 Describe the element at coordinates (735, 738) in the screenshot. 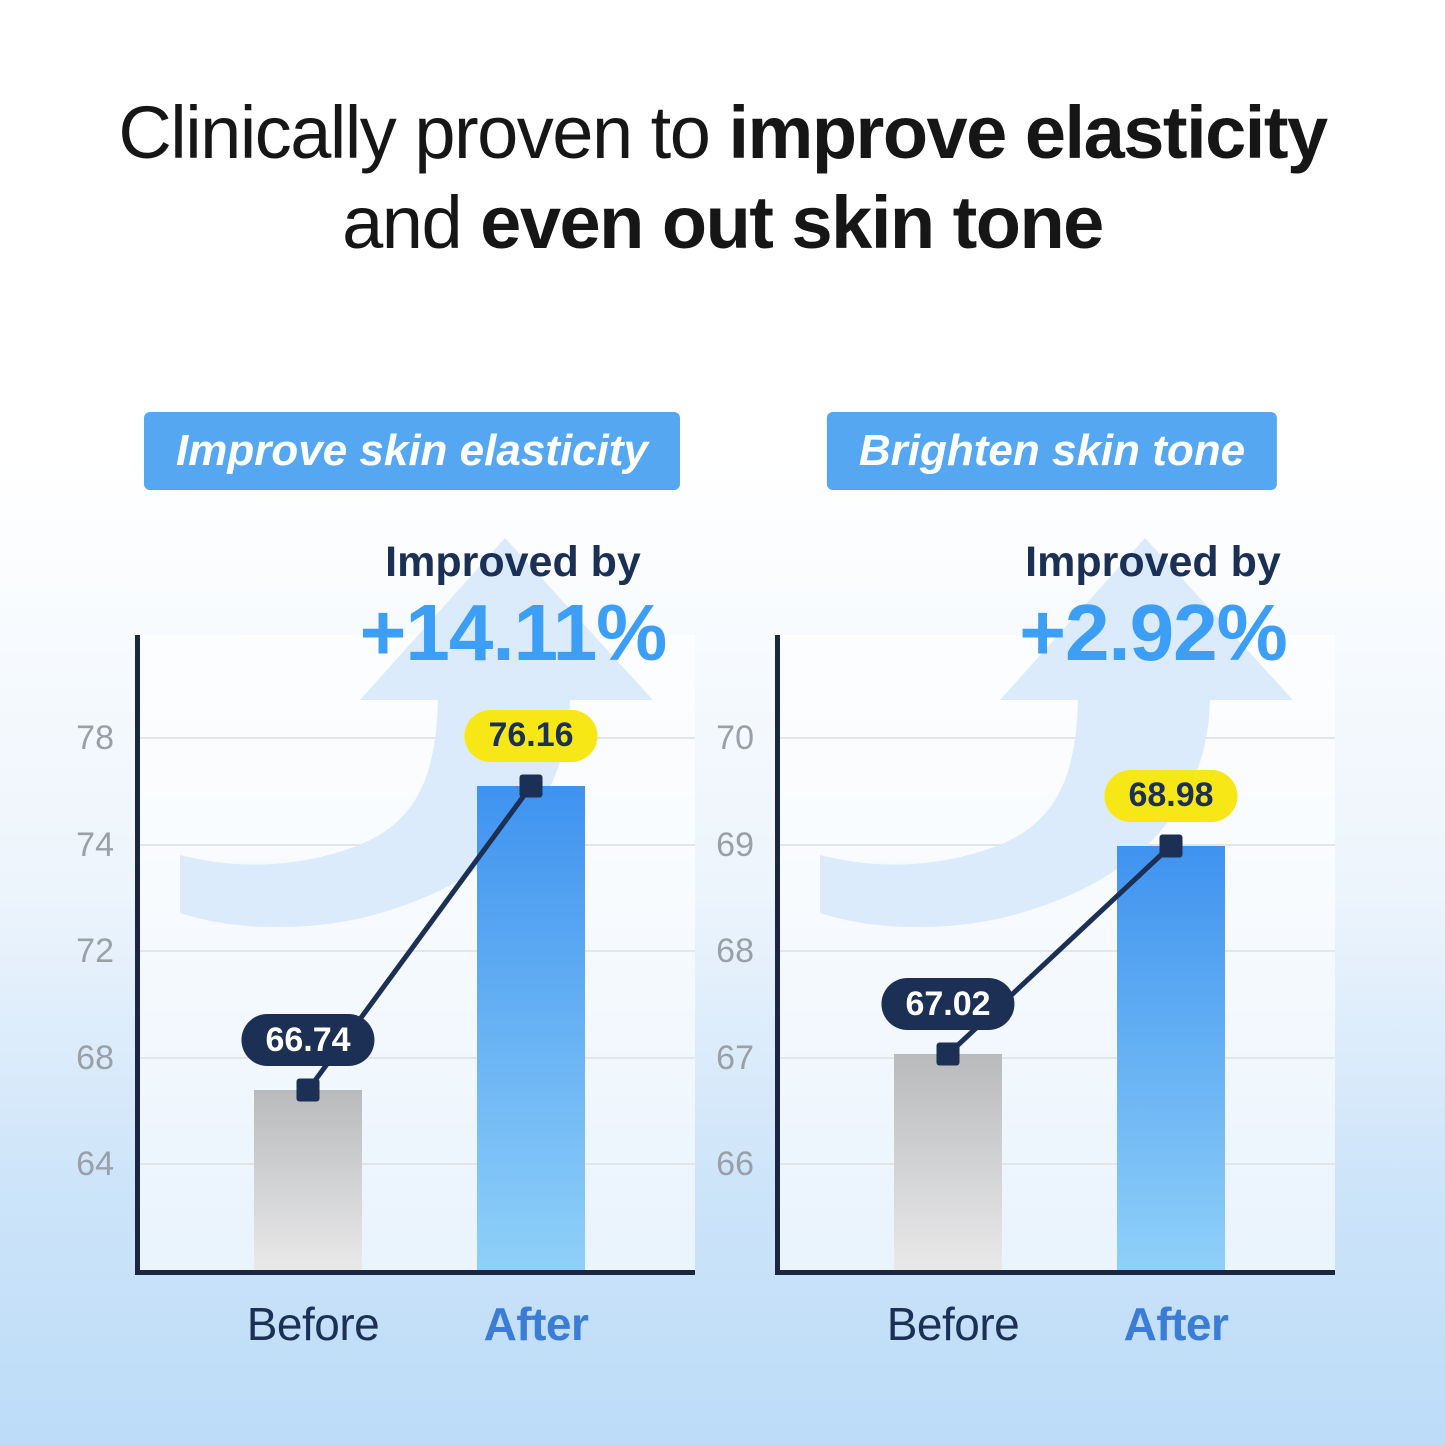

I see `y-axis-tick-label: 70` at that location.